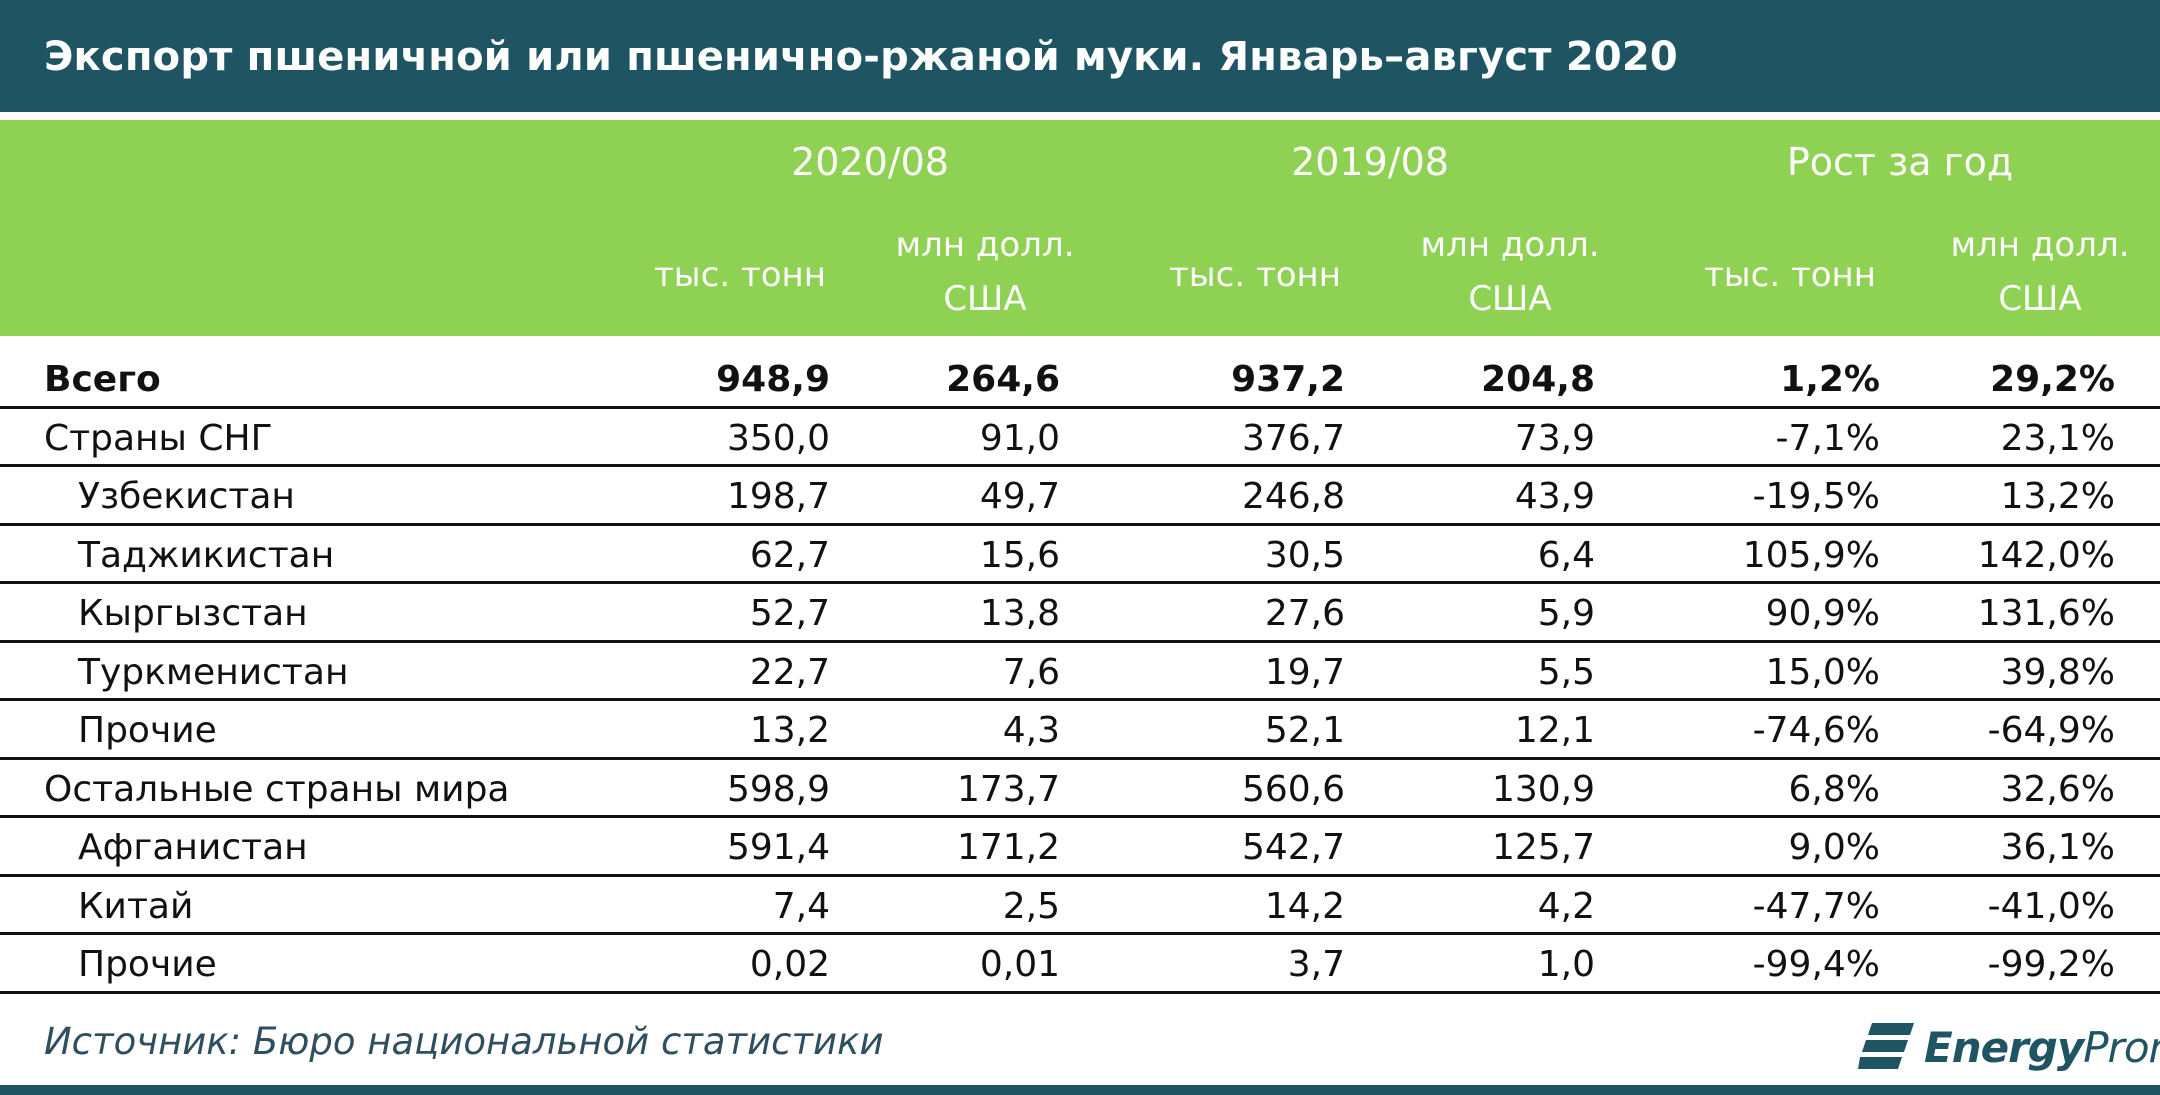 The height and width of the screenshot is (1095, 2160). What do you see at coordinates (2051, 730) in the screenshot?
I see `cell-growth-usd: -64,9%` at bounding box center [2051, 730].